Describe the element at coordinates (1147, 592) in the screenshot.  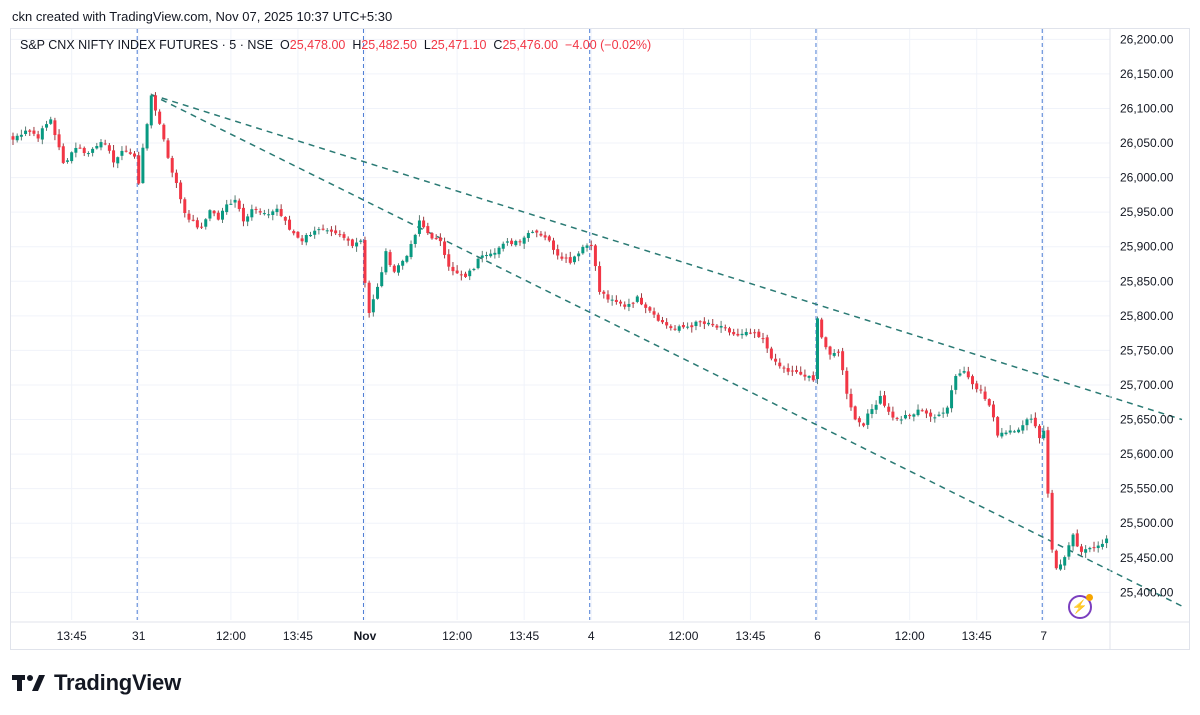
I see `y-tick-label: 25,400.00` at that location.